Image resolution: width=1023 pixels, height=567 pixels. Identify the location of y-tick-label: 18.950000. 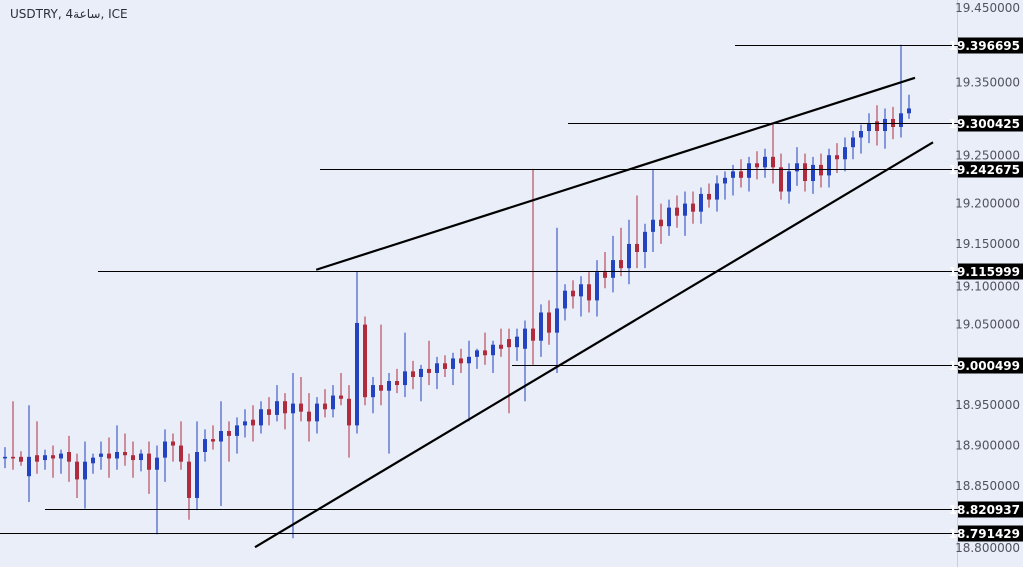
(987, 405).